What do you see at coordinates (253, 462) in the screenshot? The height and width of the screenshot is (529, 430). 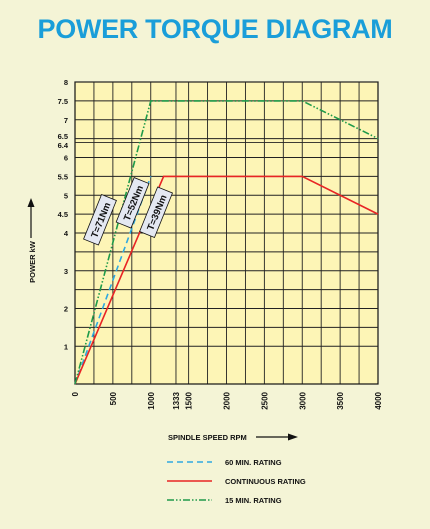 I see `legend-label: 60 MIN. RATING` at bounding box center [253, 462].